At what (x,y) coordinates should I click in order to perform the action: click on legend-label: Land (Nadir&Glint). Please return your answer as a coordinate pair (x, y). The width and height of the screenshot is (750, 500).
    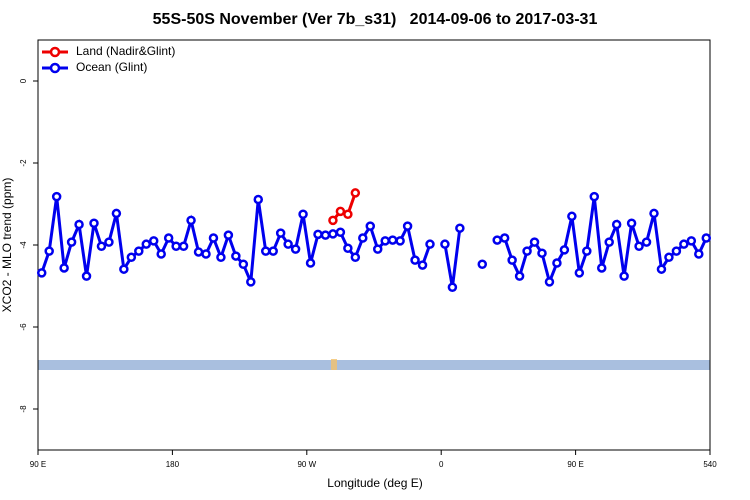
    Looking at the image, I should click on (125, 51).